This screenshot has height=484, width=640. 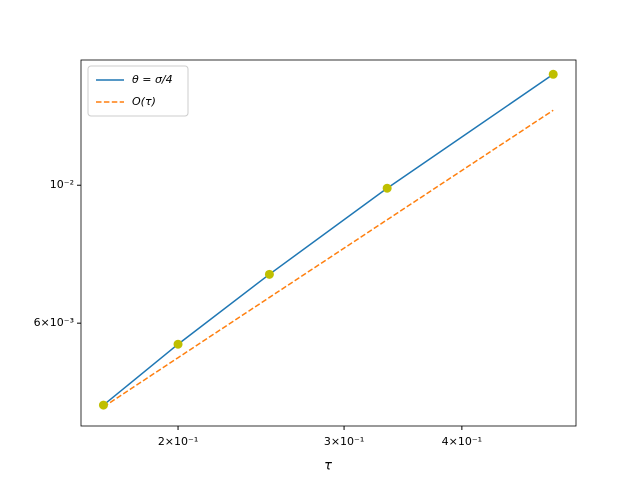 I want to click on x-axis-label: τ, so click(x=328, y=466).